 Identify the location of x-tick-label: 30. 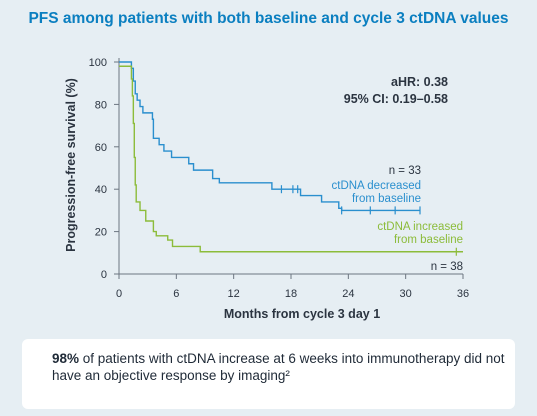
(406, 294).